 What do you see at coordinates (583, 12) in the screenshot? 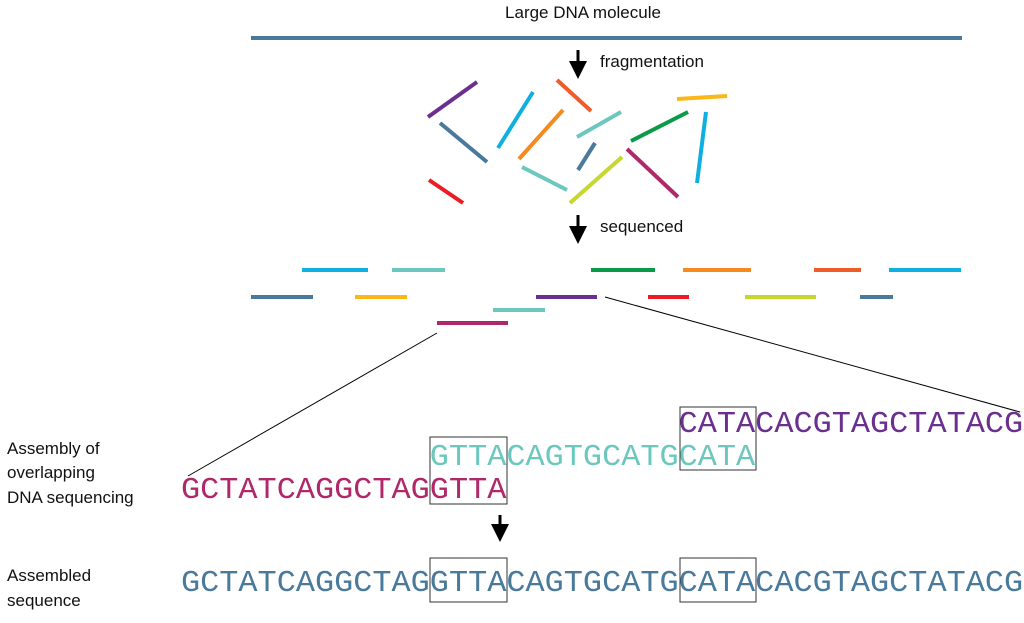
I see `title: Large DNA molecule` at bounding box center [583, 12].